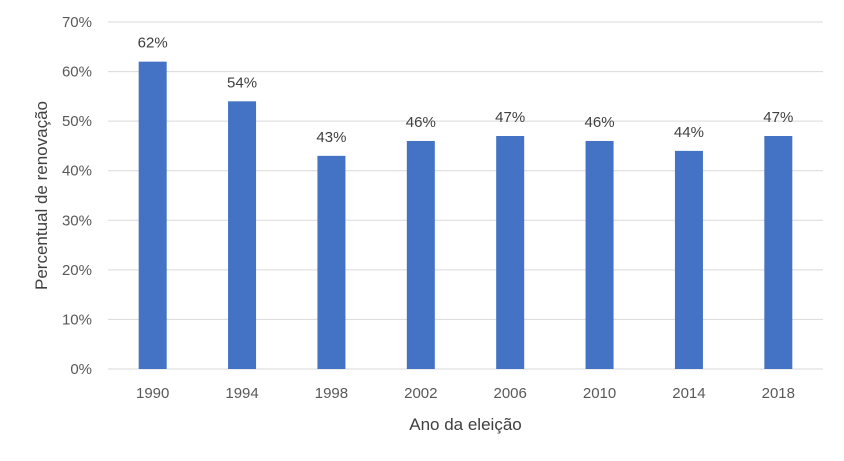  Describe the element at coordinates (599, 393) in the screenshot. I see `x-tick-label: 2010` at that location.